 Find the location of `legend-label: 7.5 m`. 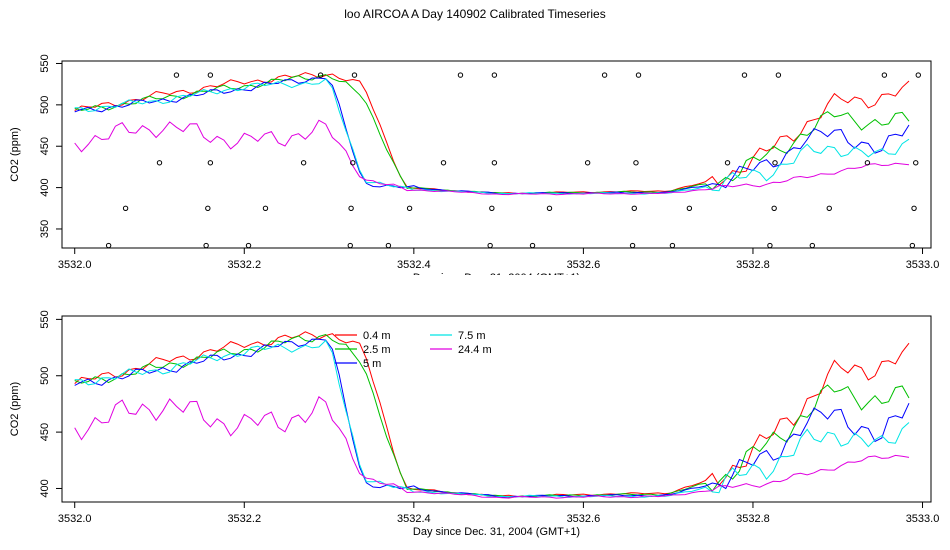

legend-label: 7.5 m is located at coordinates (472, 336).